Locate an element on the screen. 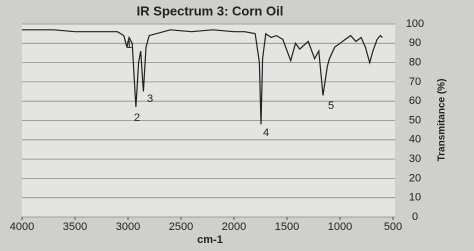  y-tick-label: 70 is located at coordinates (415, 82).